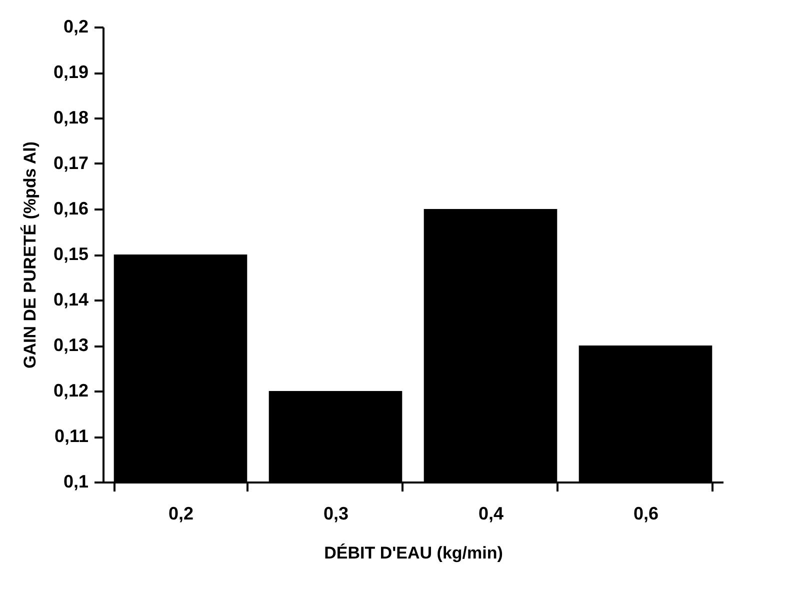 The image size is (792, 600). What do you see at coordinates (70, 300) in the screenshot?
I see `y-tick-label: 0,14` at bounding box center [70, 300].